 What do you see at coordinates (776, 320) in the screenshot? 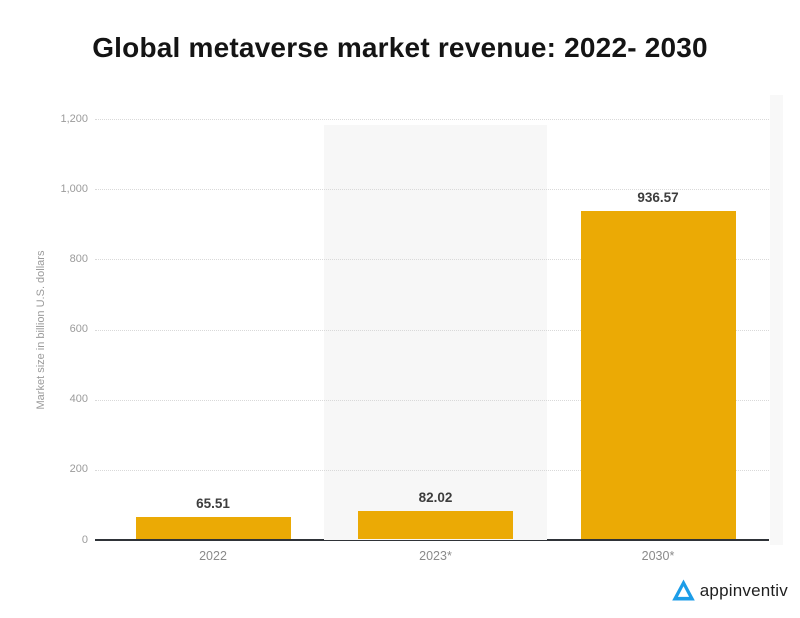
I see `right-edge-highlight-band` at bounding box center [776, 320].